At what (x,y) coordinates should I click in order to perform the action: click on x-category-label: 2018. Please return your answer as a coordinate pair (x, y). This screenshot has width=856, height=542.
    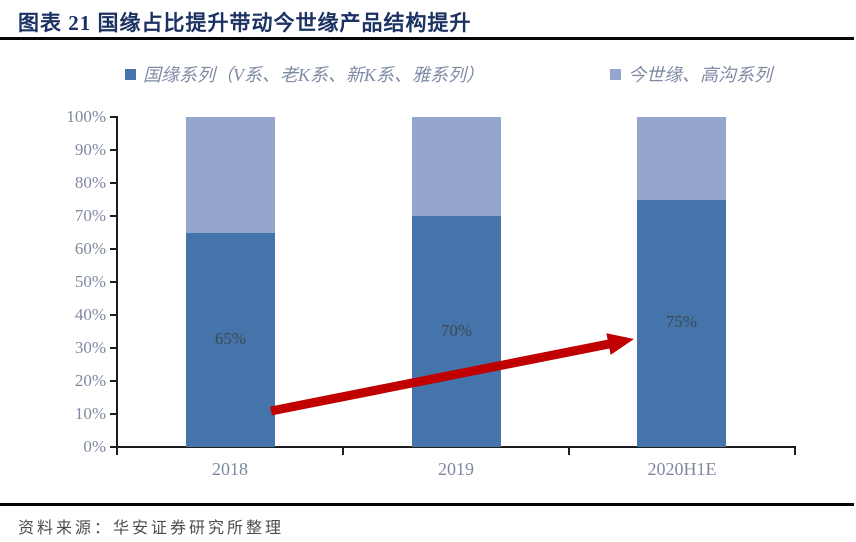
    Looking at the image, I should click on (230, 469).